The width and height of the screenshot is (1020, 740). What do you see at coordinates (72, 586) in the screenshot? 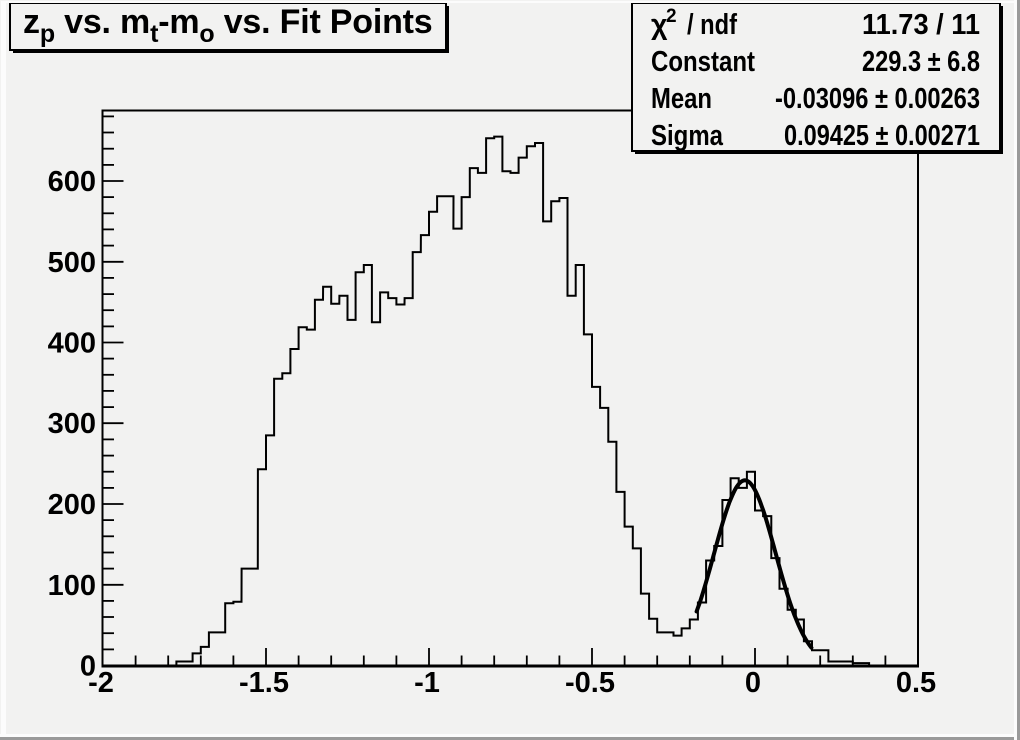
I see `svg-text: 100` at bounding box center [72, 586].